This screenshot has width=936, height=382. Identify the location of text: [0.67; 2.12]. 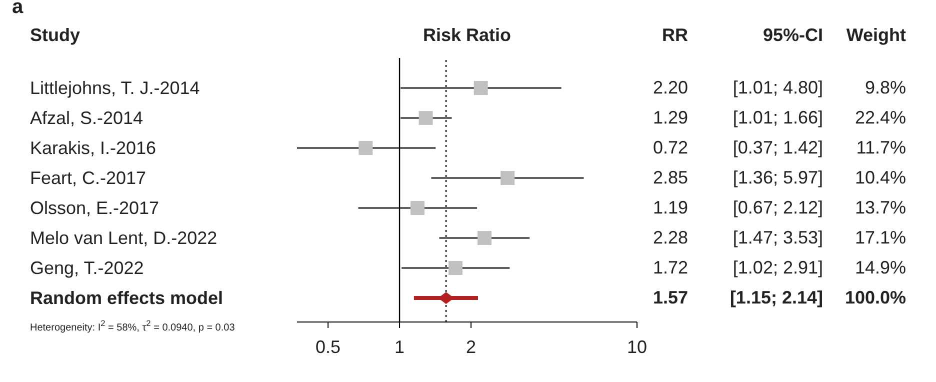
(777, 208).